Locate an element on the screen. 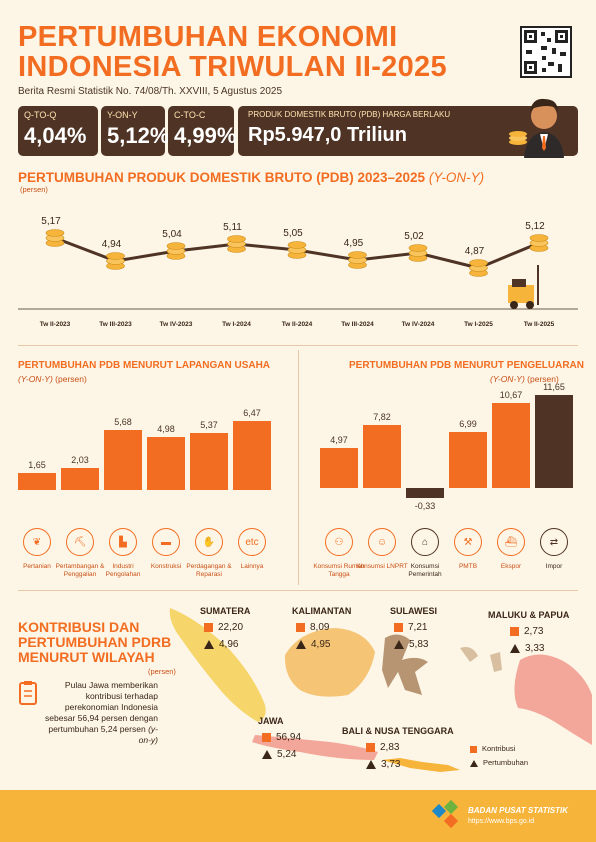 The height and width of the screenshot is (842, 596). category-label: Konsumsi LNPRT is located at coordinates (382, 566).